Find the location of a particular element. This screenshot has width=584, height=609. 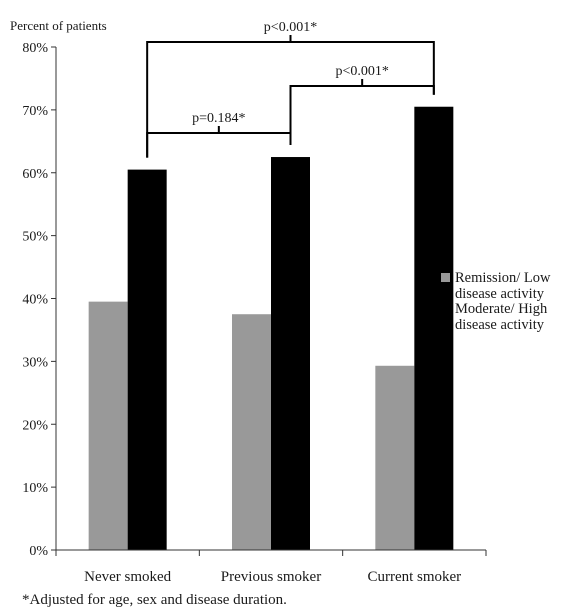

legend-entry: Moderate/ High disease activity is located at coordinates (501, 317).